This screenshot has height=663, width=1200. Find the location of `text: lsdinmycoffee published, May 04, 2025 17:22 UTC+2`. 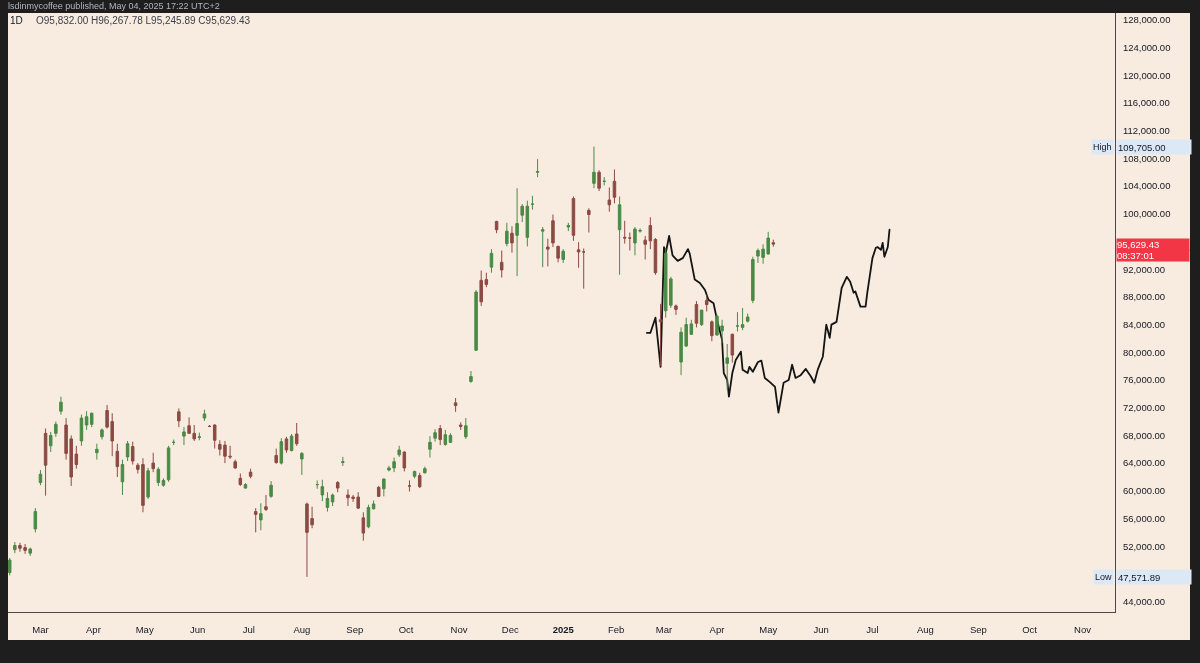

text: lsdinmycoffee published, May 04, 2025 17:22 UTC+2 is located at coordinates (114, 6).